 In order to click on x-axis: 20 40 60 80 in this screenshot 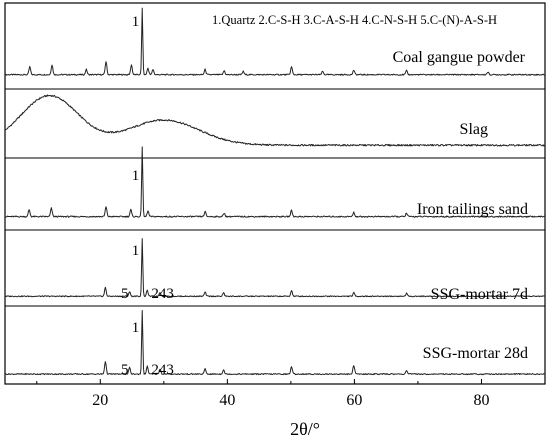, I will do `click(291, 394)`.